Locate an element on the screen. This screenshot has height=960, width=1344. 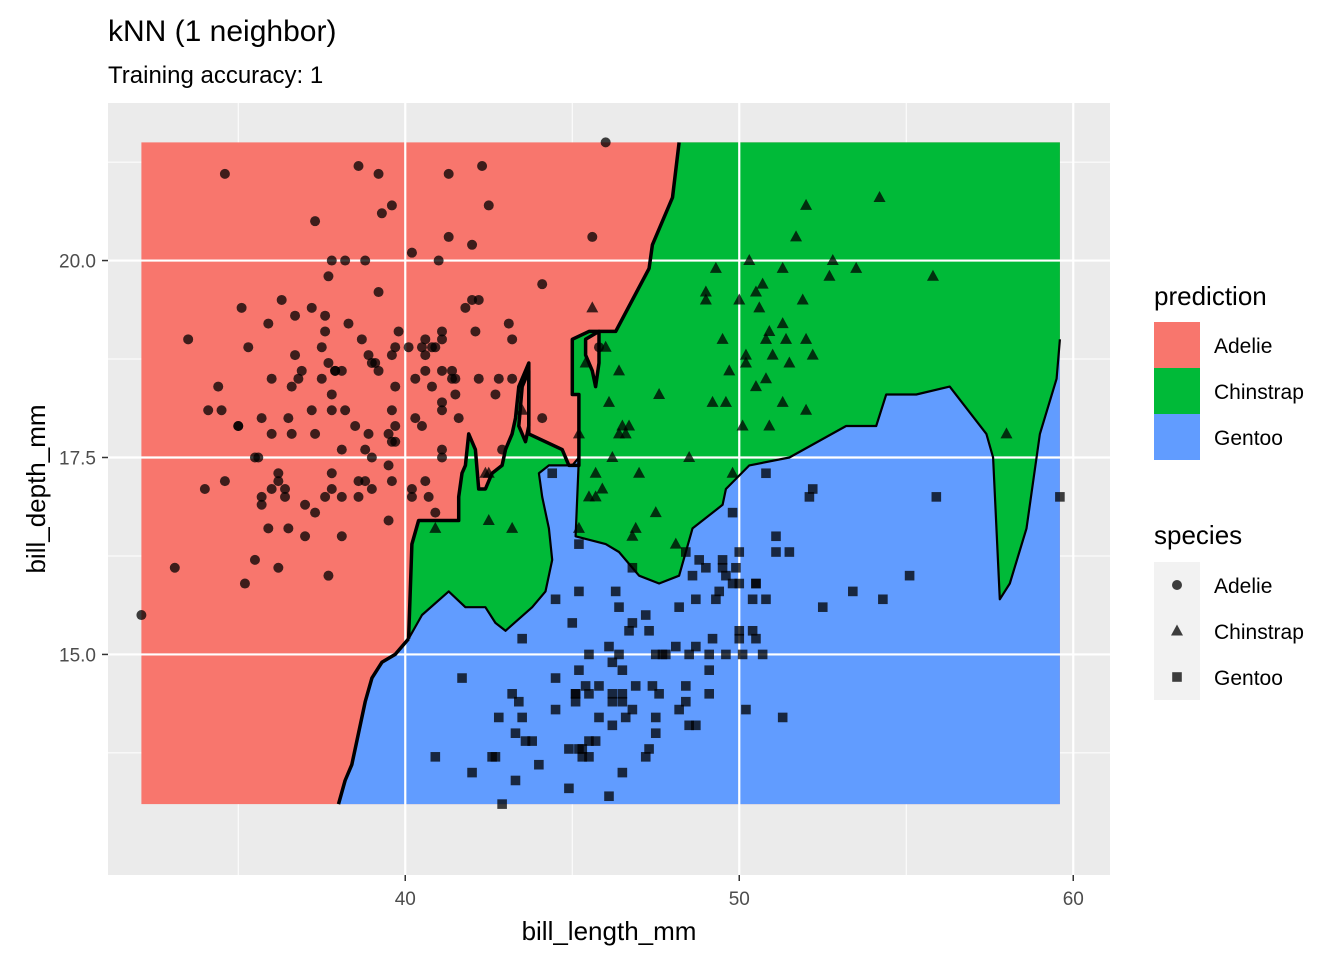
legend-prediction: prediction Adelie Chinstrap Gentoo is located at coordinates (1229, 370).